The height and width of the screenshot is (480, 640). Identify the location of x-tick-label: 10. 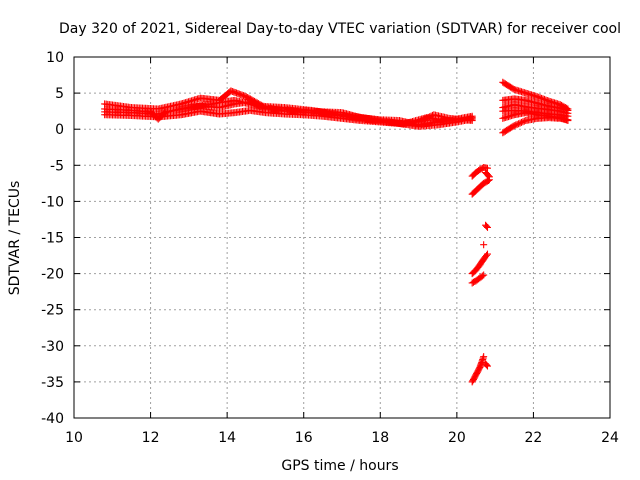
(74, 438).